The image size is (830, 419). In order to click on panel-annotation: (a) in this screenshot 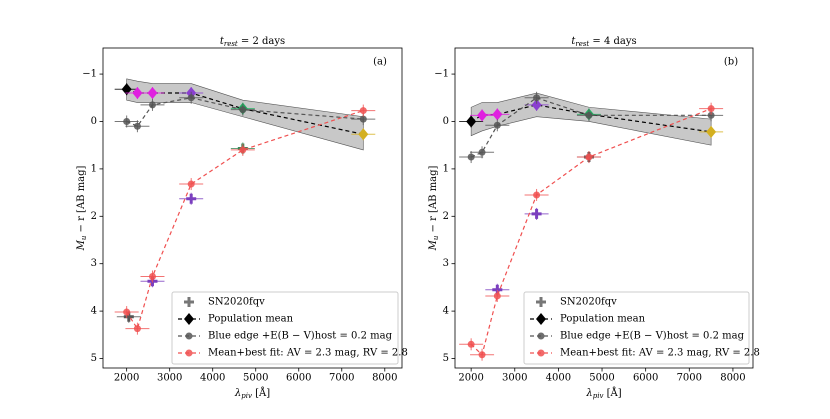, I will do `click(380, 62)`.